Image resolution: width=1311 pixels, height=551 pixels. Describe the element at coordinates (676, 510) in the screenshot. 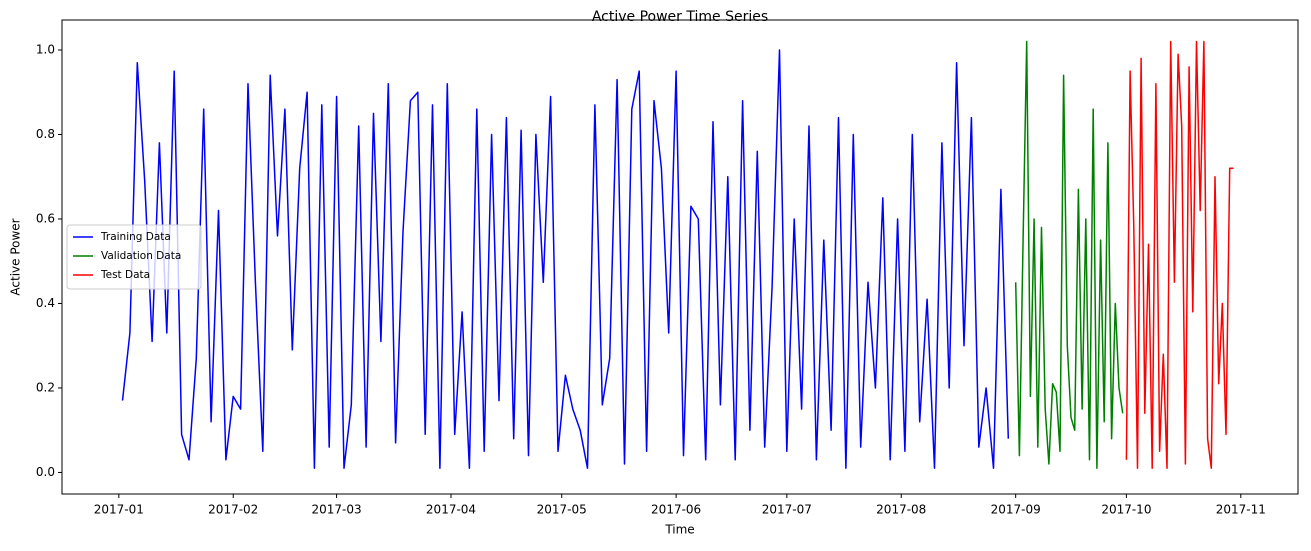

I see `x-tick-label: 2017-06` at that location.